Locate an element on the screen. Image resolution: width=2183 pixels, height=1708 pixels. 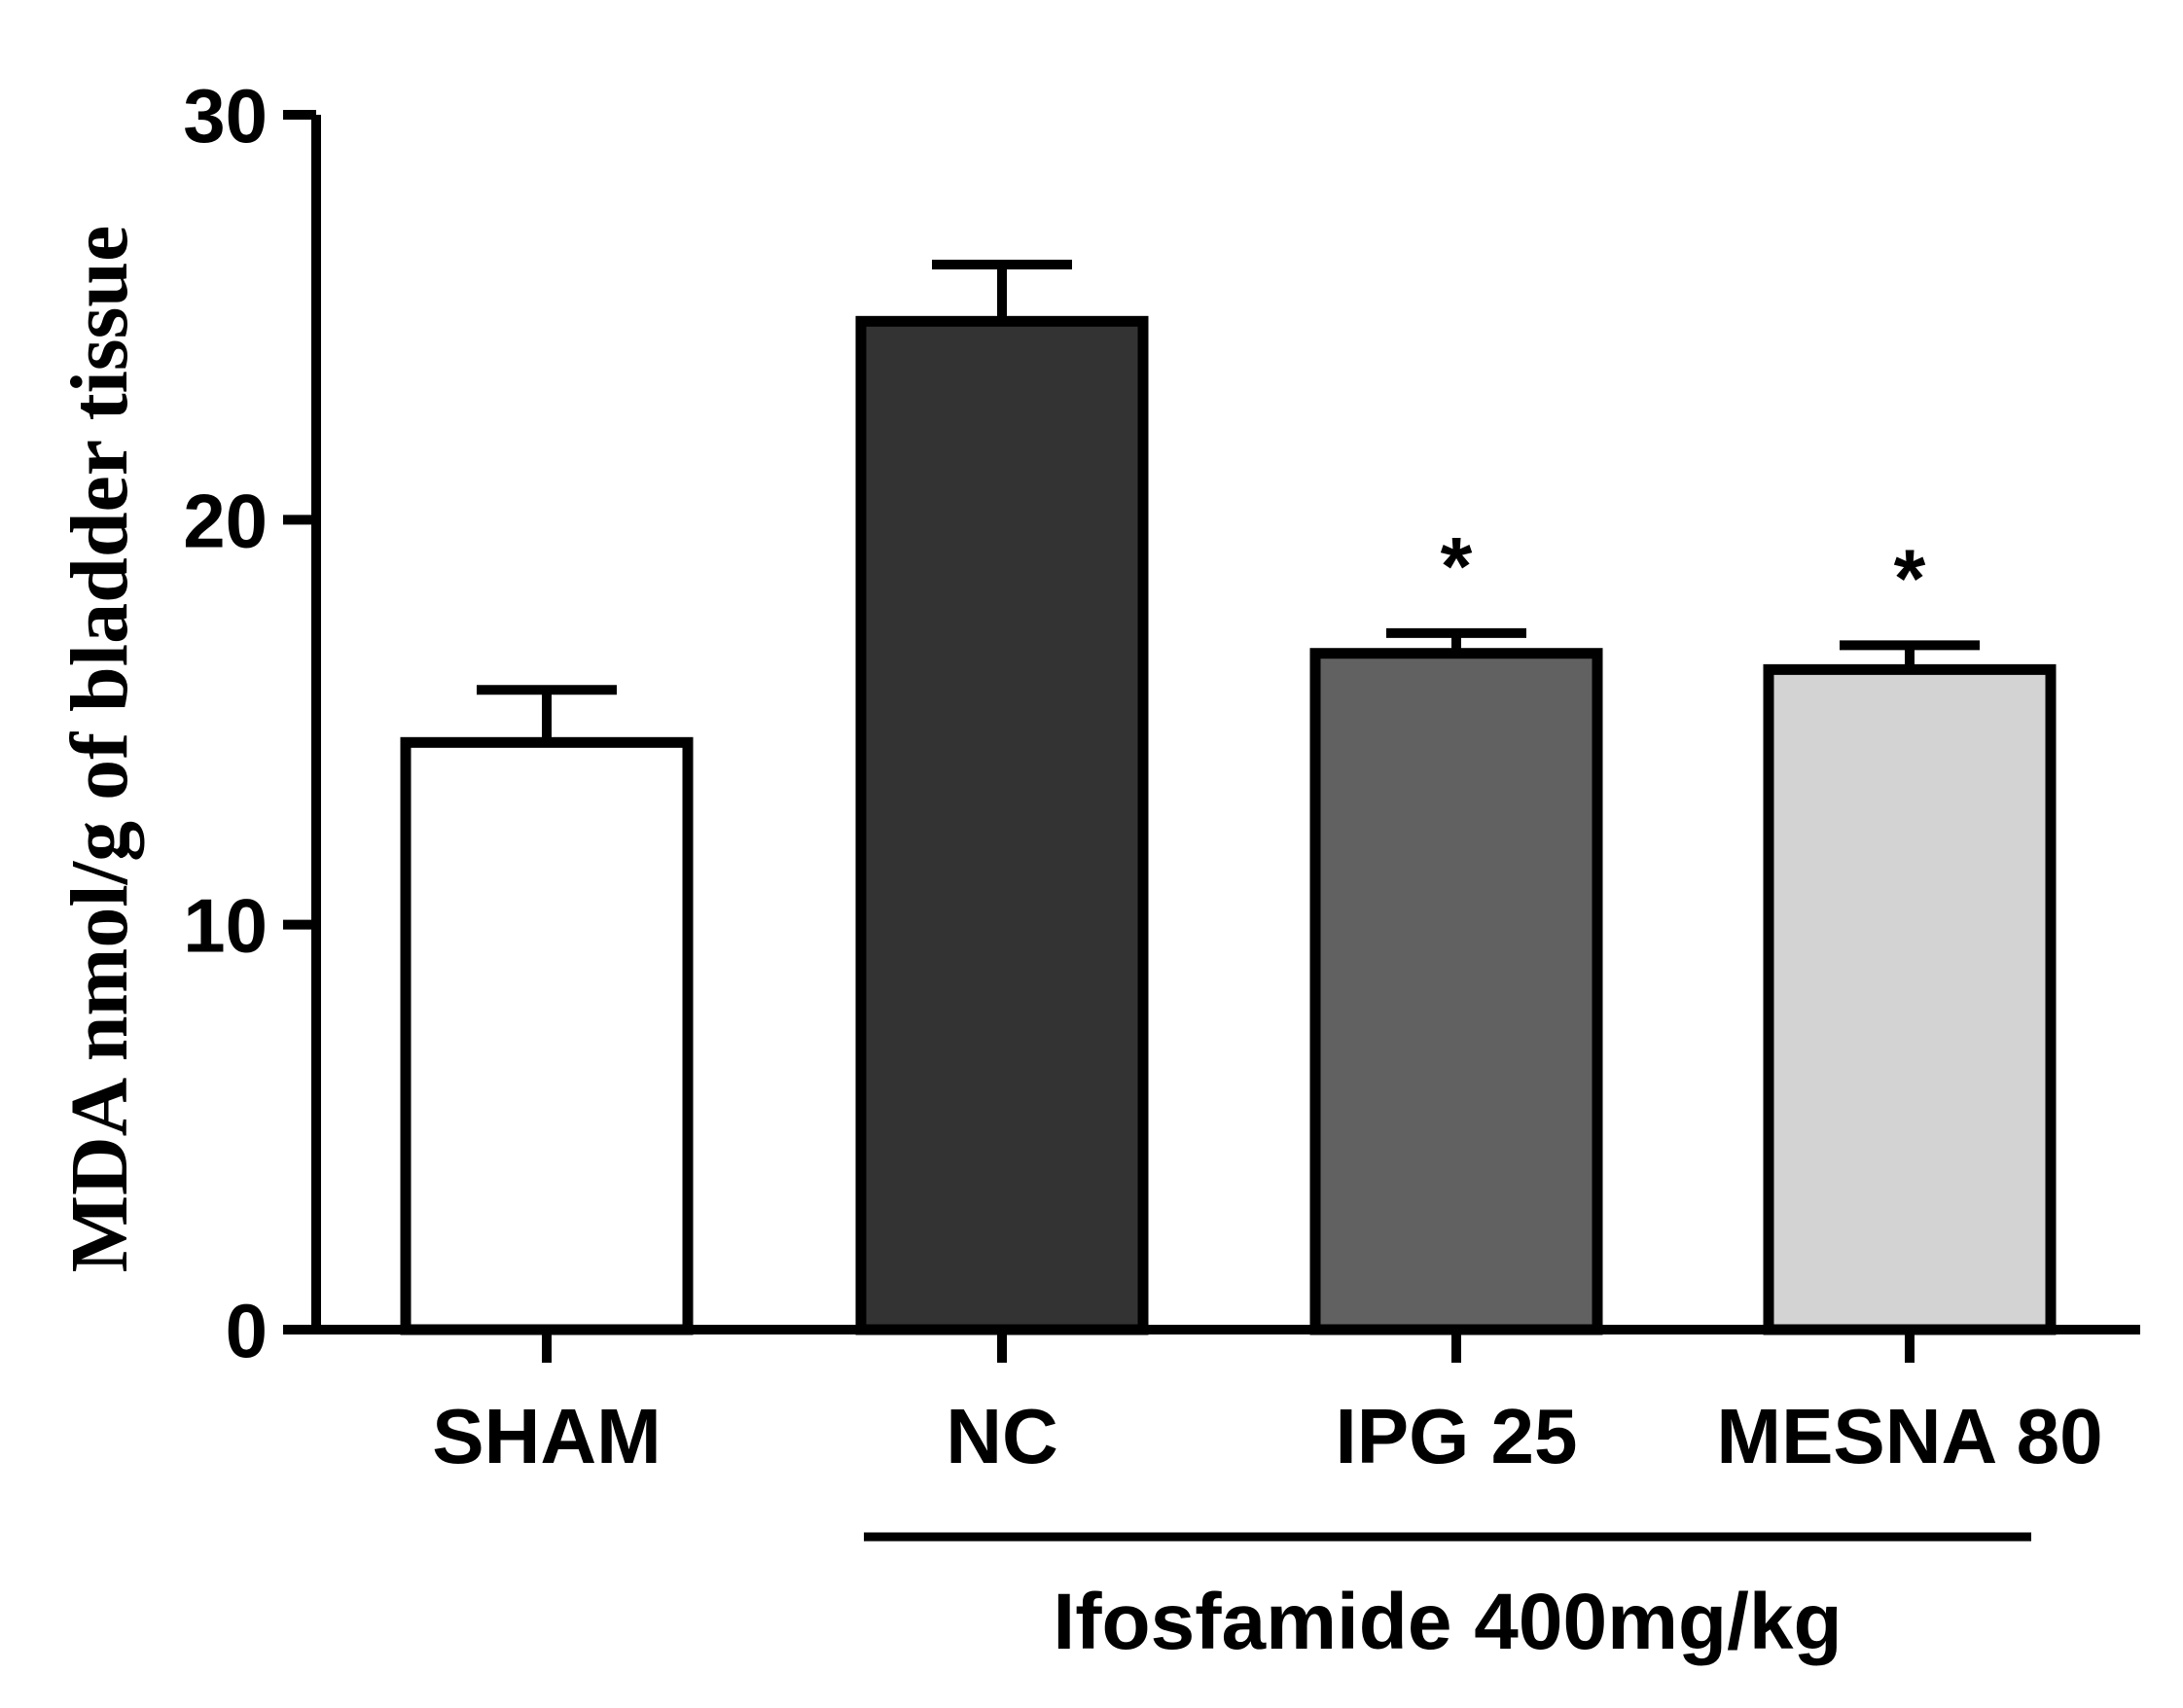
y-ticks: 0 10 20 30 is located at coordinates (249, 723).